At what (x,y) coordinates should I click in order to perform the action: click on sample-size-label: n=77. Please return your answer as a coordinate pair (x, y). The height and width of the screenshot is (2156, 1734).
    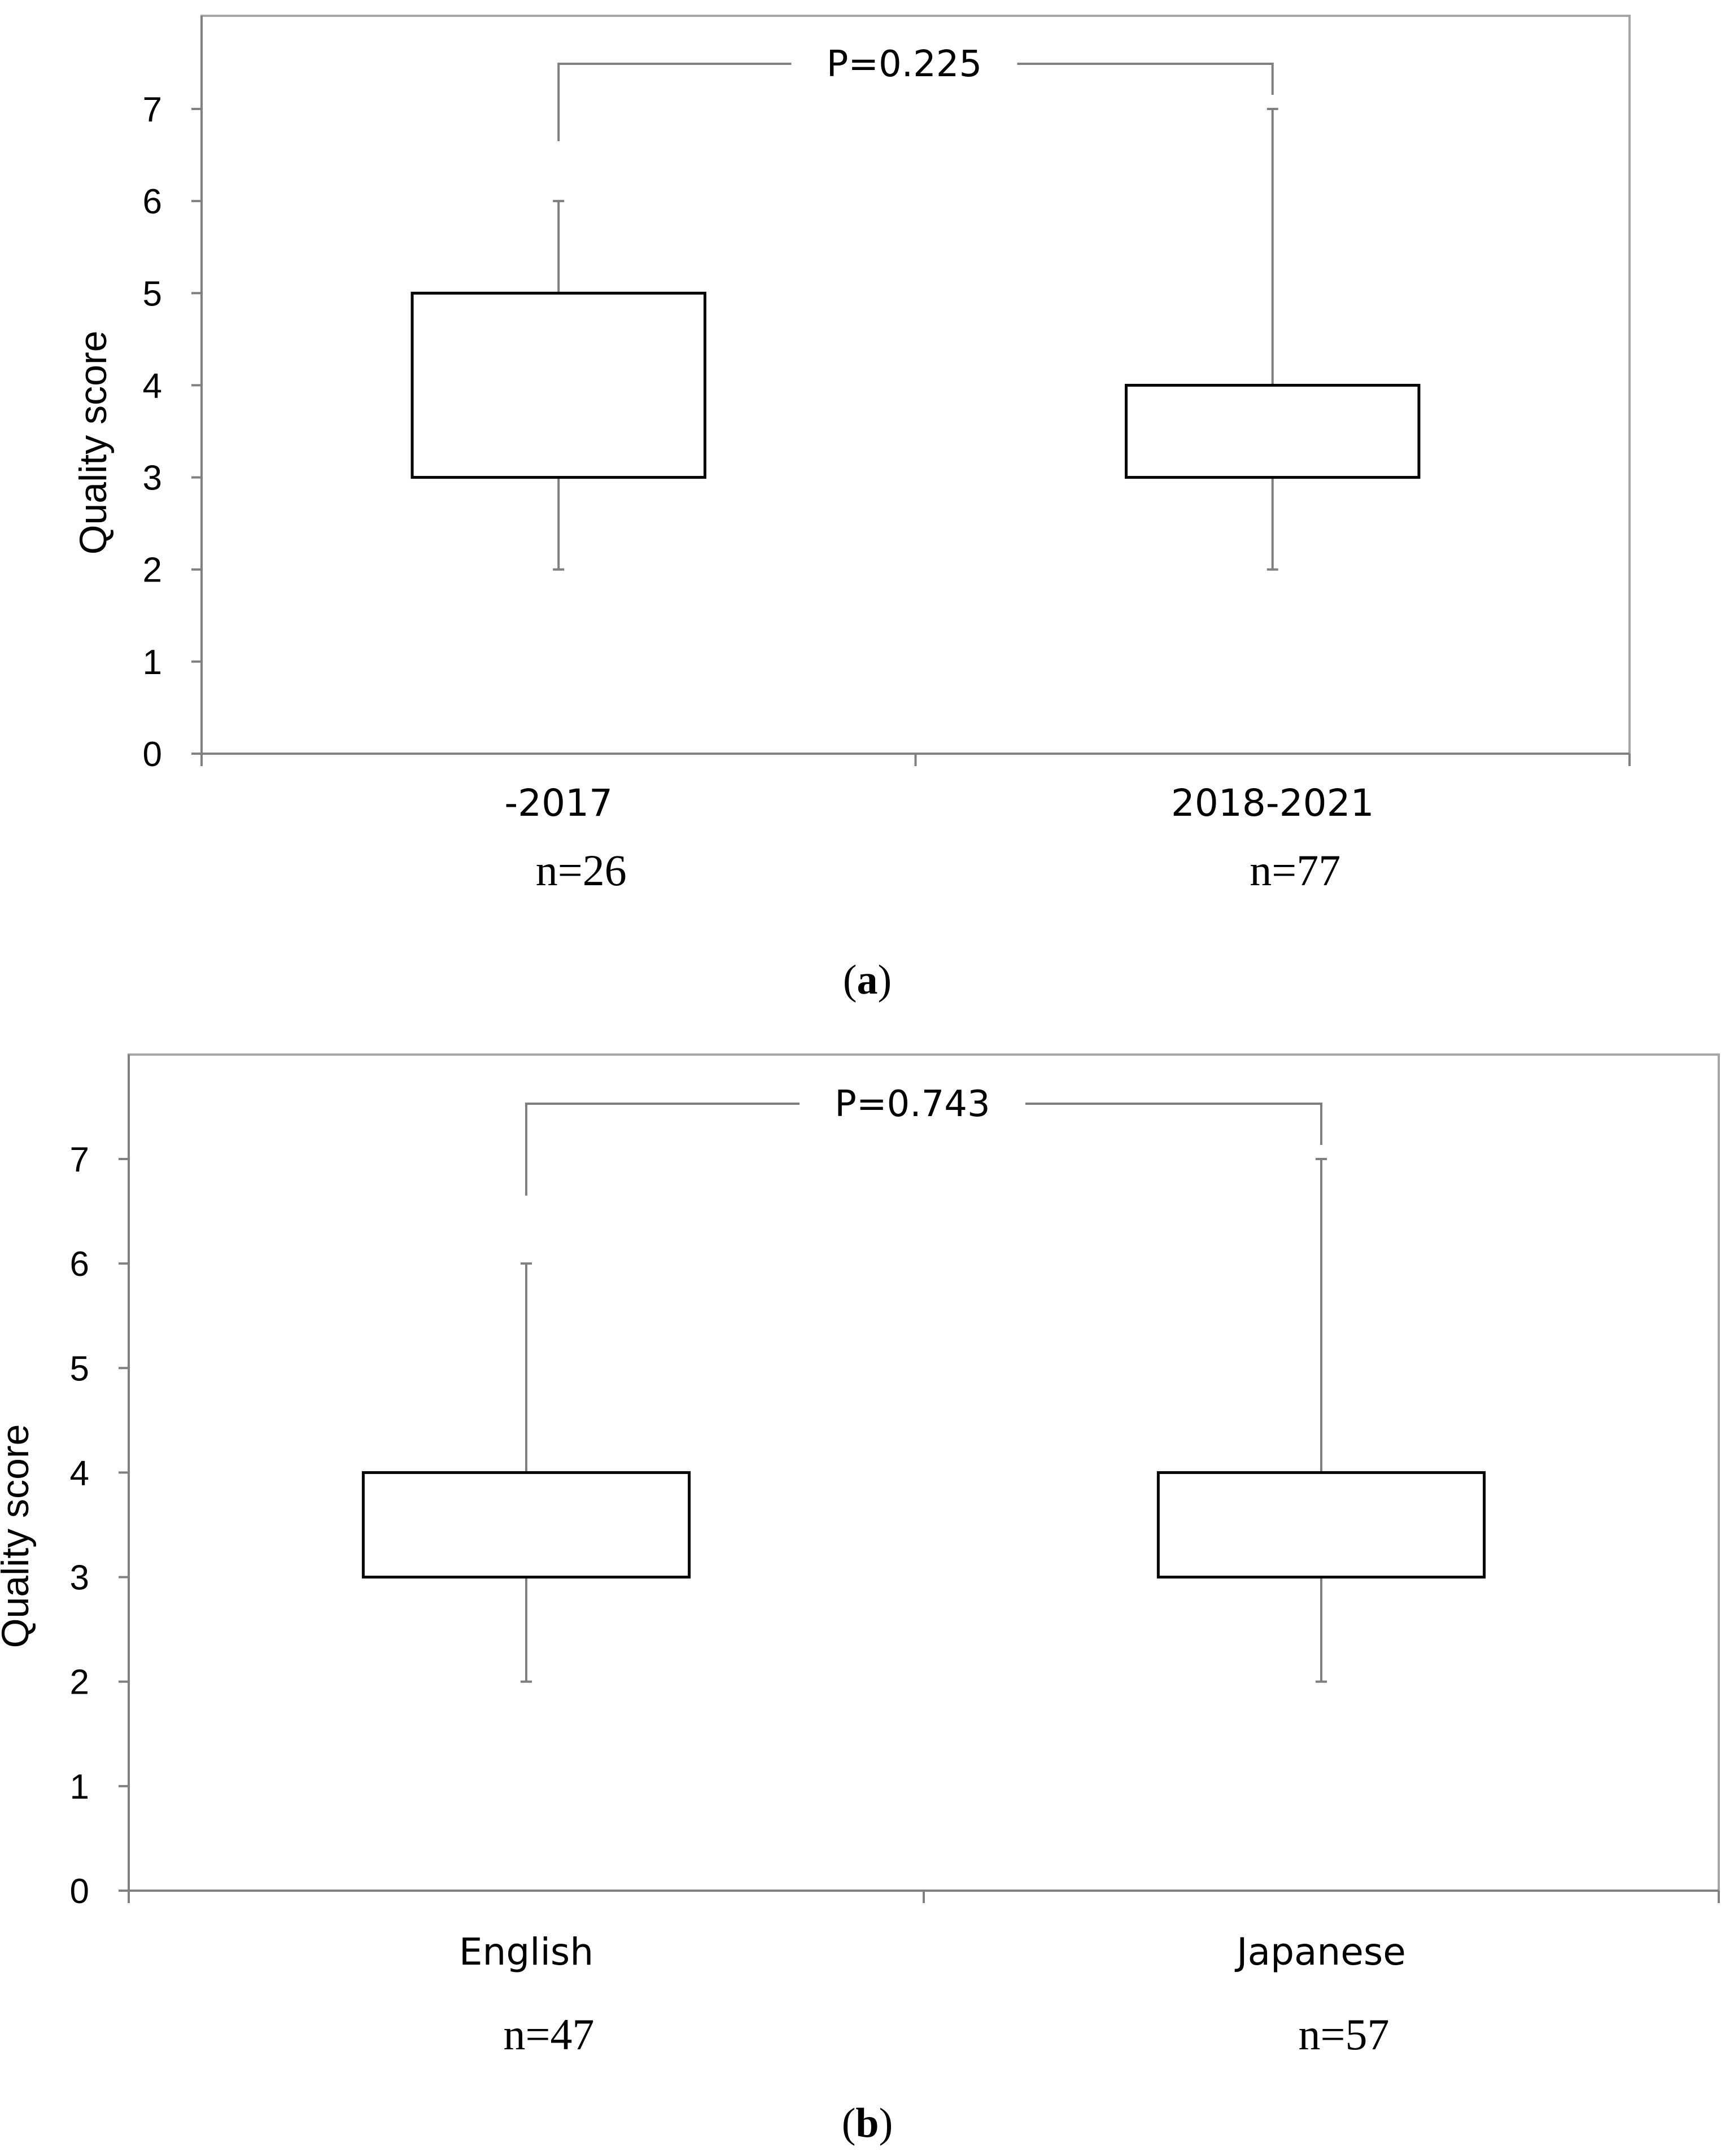
    Looking at the image, I should click on (1295, 870).